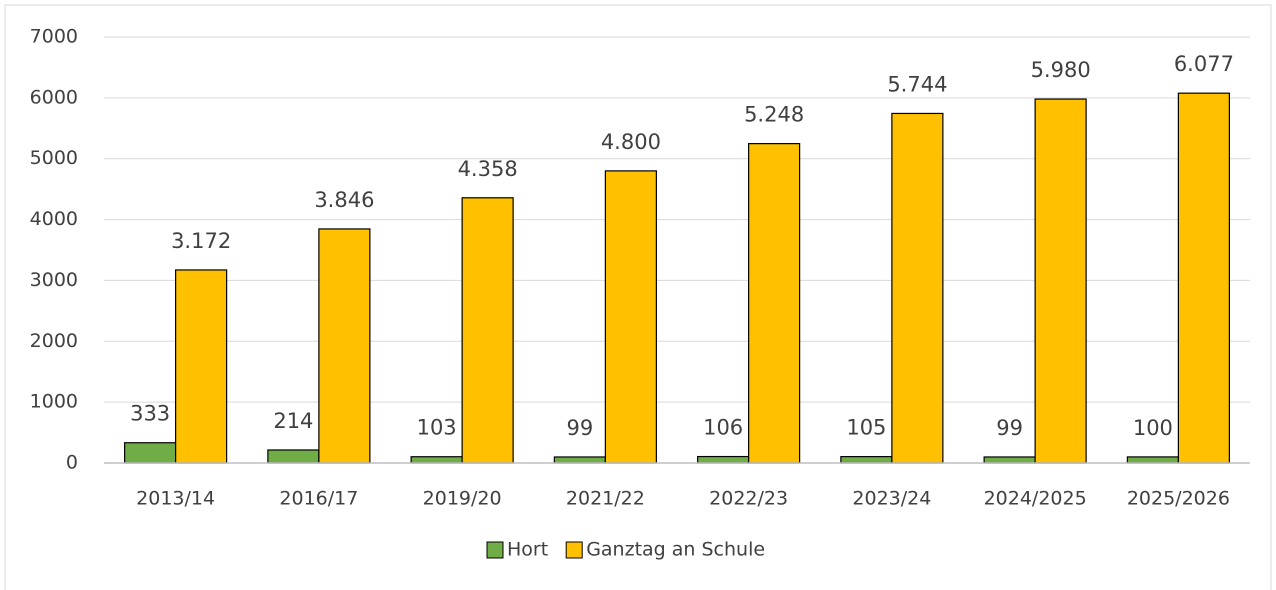 Image resolution: width=1276 pixels, height=590 pixels. What do you see at coordinates (748, 499) in the screenshot?
I see `x-tick-label: 2022/23` at bounding box center [748, 499].